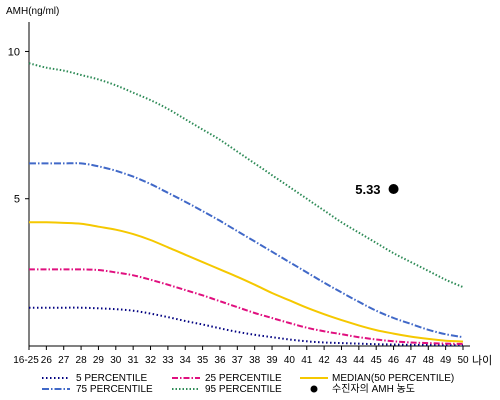 Image resolution: width=500 pixels, height=400 pixels. I want to click on x-tick-label: 41, so click(307, 360).